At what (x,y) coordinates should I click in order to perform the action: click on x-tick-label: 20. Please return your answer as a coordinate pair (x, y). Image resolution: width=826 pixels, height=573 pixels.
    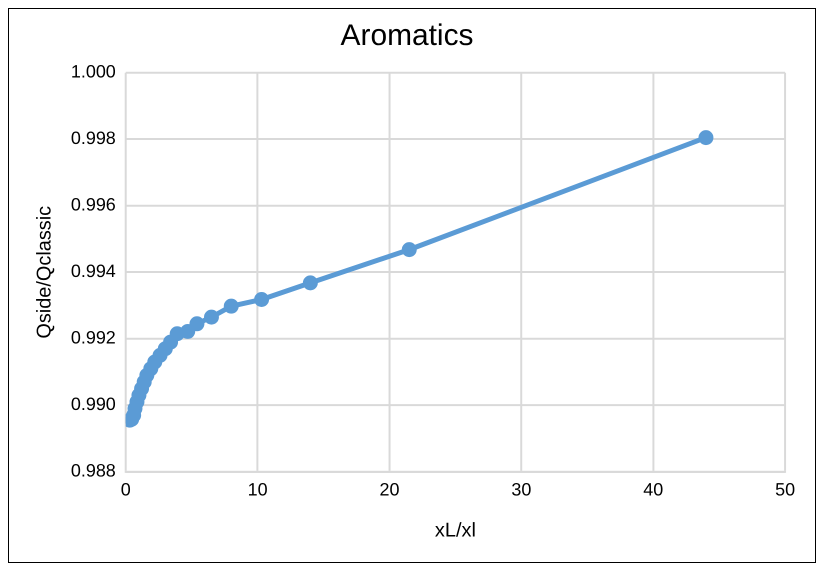
    Looking at the image, I should click on (390, 489).